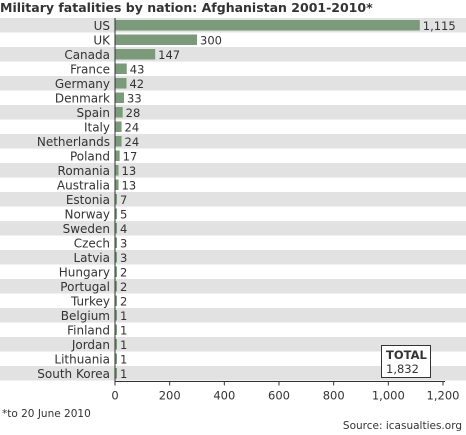 Image resolution: width=466 pixels, height=435 pixels. I want to click on x-tick-label: 1,200, so click(443, 396).